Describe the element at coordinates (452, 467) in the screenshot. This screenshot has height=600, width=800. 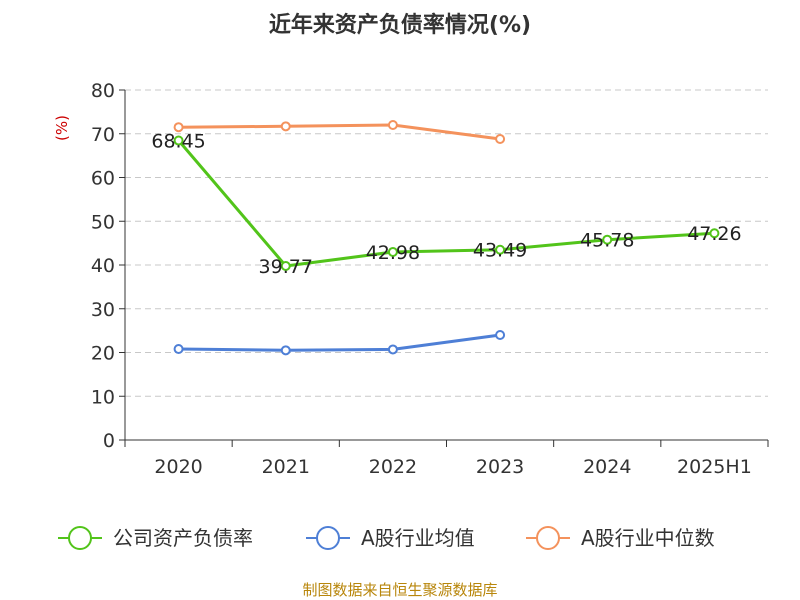
I see `x-tick-labels: 2020 2021 2022 2023 2024 2025H1` at that location.